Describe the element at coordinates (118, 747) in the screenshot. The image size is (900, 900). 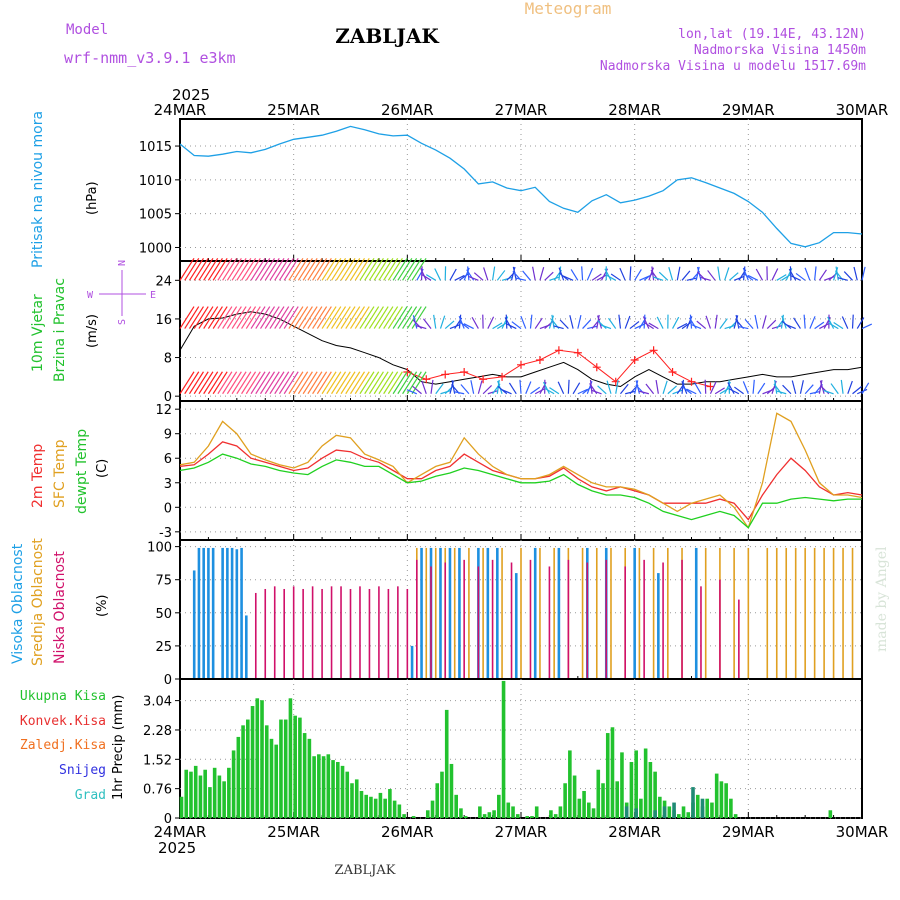
I see `precip-ylabel: 1hr Precip (mm)` at that location.